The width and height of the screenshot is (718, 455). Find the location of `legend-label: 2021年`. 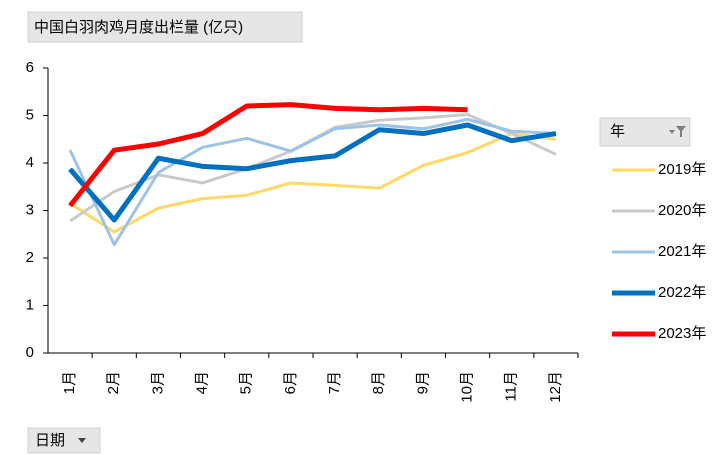

legend-label: 2021年 is located at coordinates (682, 251).